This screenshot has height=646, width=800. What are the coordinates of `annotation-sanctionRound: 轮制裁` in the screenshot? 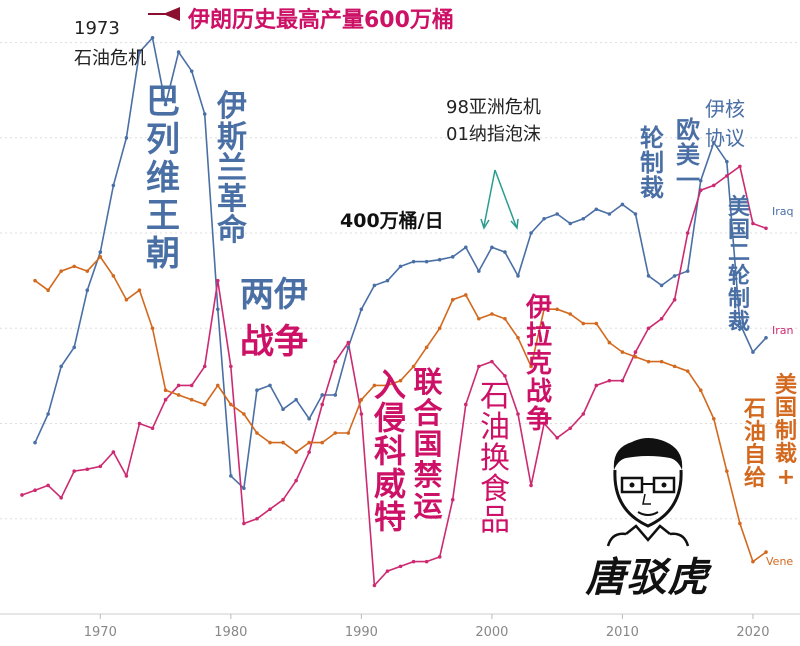 It's located at (652, 163).